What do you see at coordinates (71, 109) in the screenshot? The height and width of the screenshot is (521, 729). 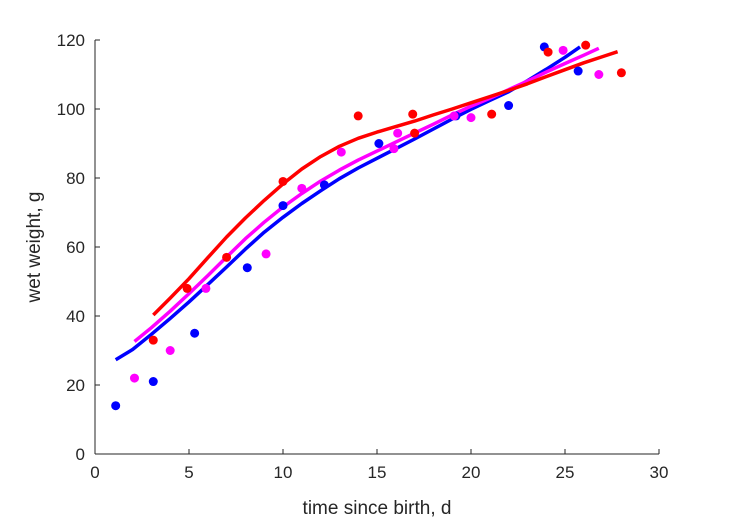 I see `y-tick-label: 100` at bounding box center [71, 109].